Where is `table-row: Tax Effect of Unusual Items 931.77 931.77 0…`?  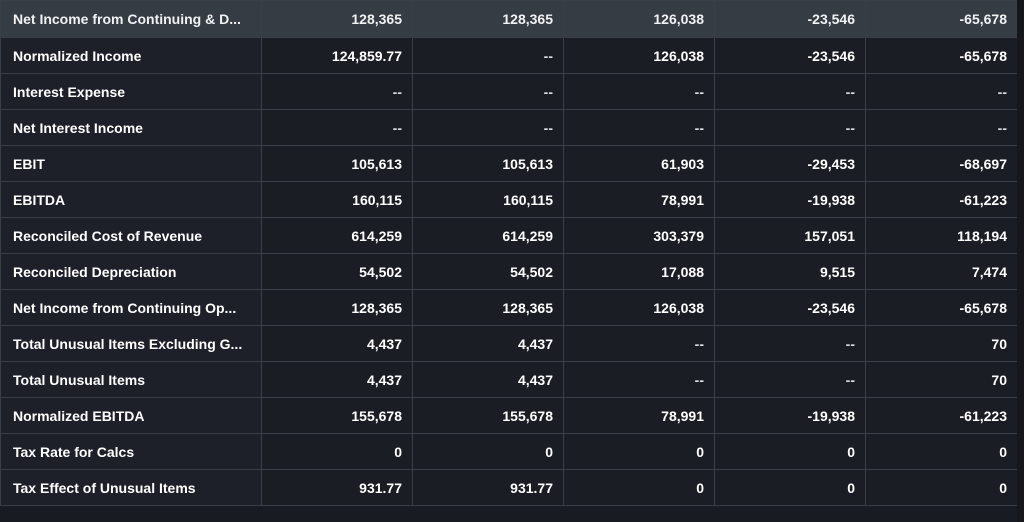 table-row: Tax Effect of Unusual Items 931.77 931.77 0… is located at coordinates (509, 488).